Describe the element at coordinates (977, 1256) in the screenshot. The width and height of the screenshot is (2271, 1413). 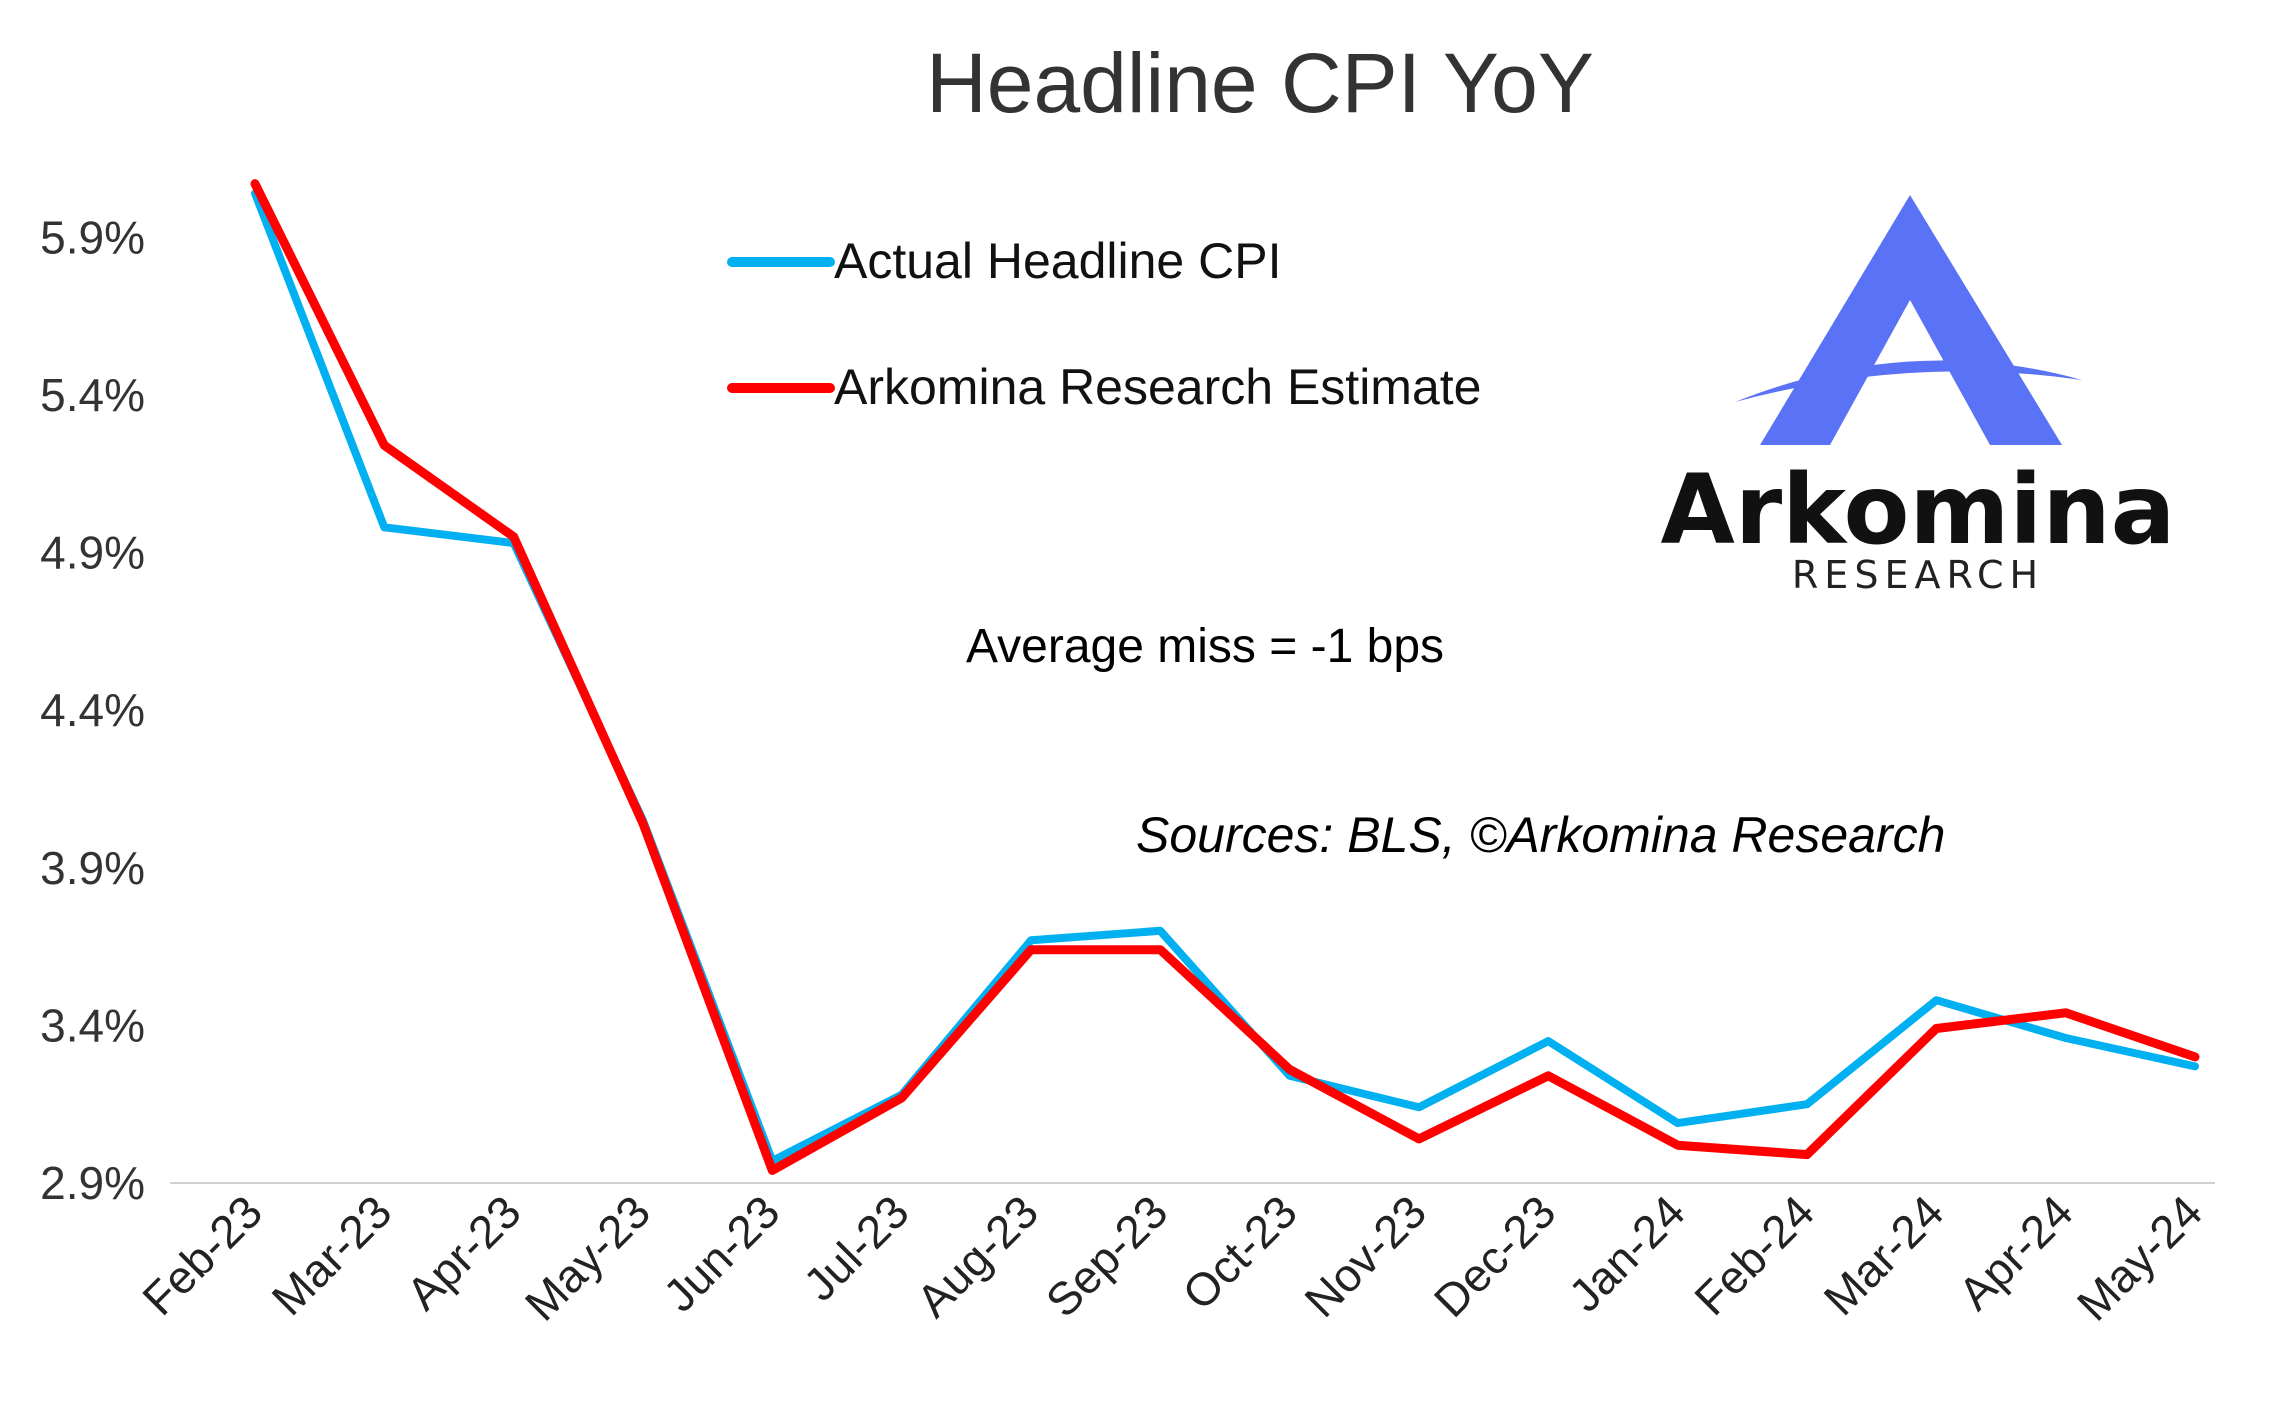
I see `x-tick-label: Aug-23` at that location.